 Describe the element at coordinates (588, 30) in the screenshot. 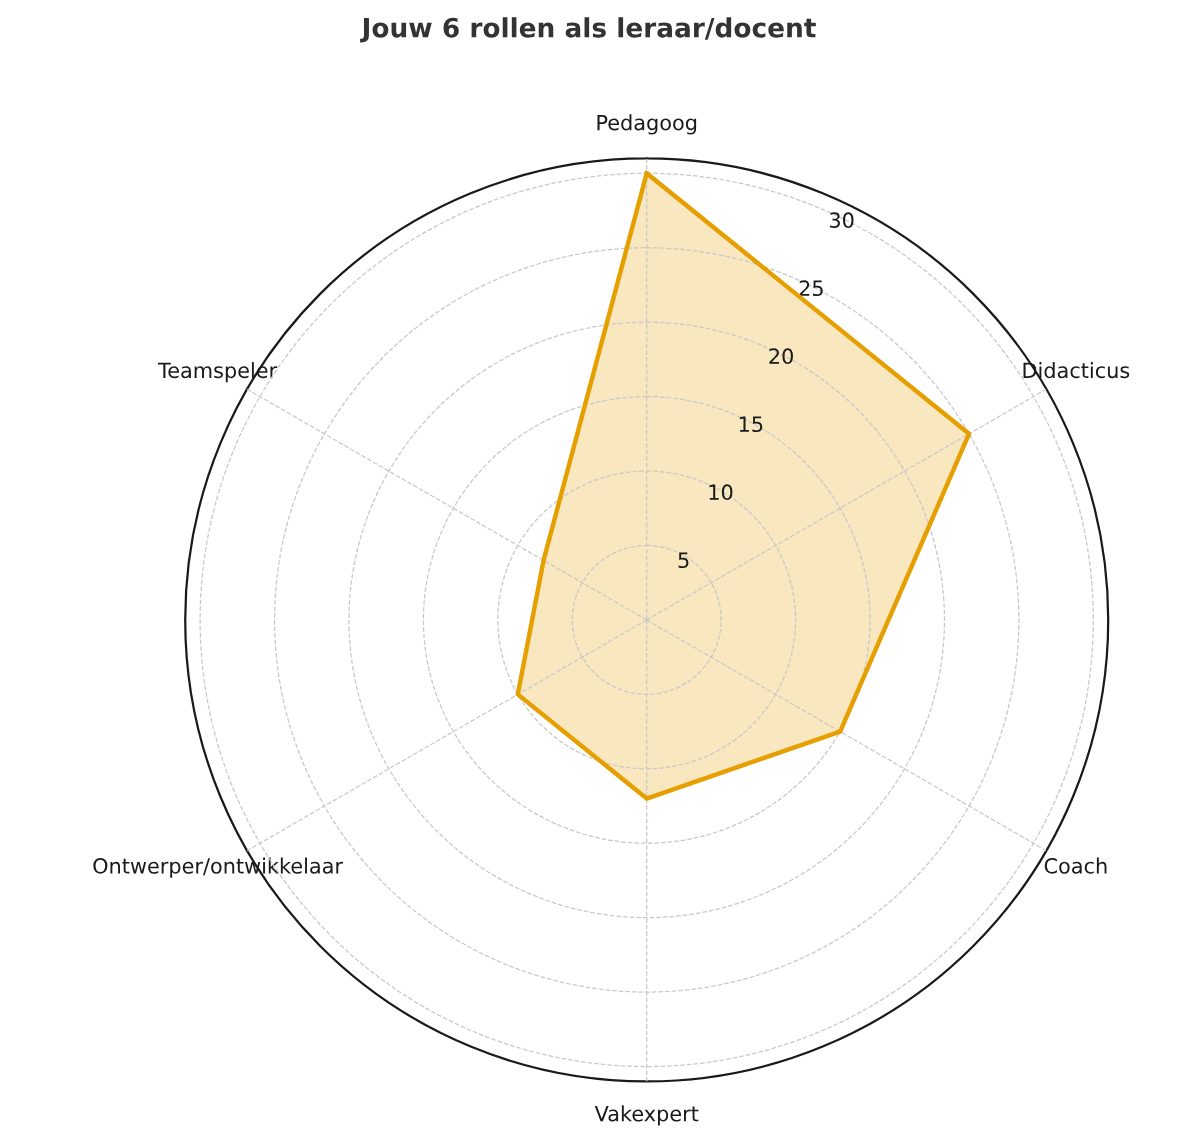

I see `chart-title: Jouw 6 rollen als leraar/docent` at that location.